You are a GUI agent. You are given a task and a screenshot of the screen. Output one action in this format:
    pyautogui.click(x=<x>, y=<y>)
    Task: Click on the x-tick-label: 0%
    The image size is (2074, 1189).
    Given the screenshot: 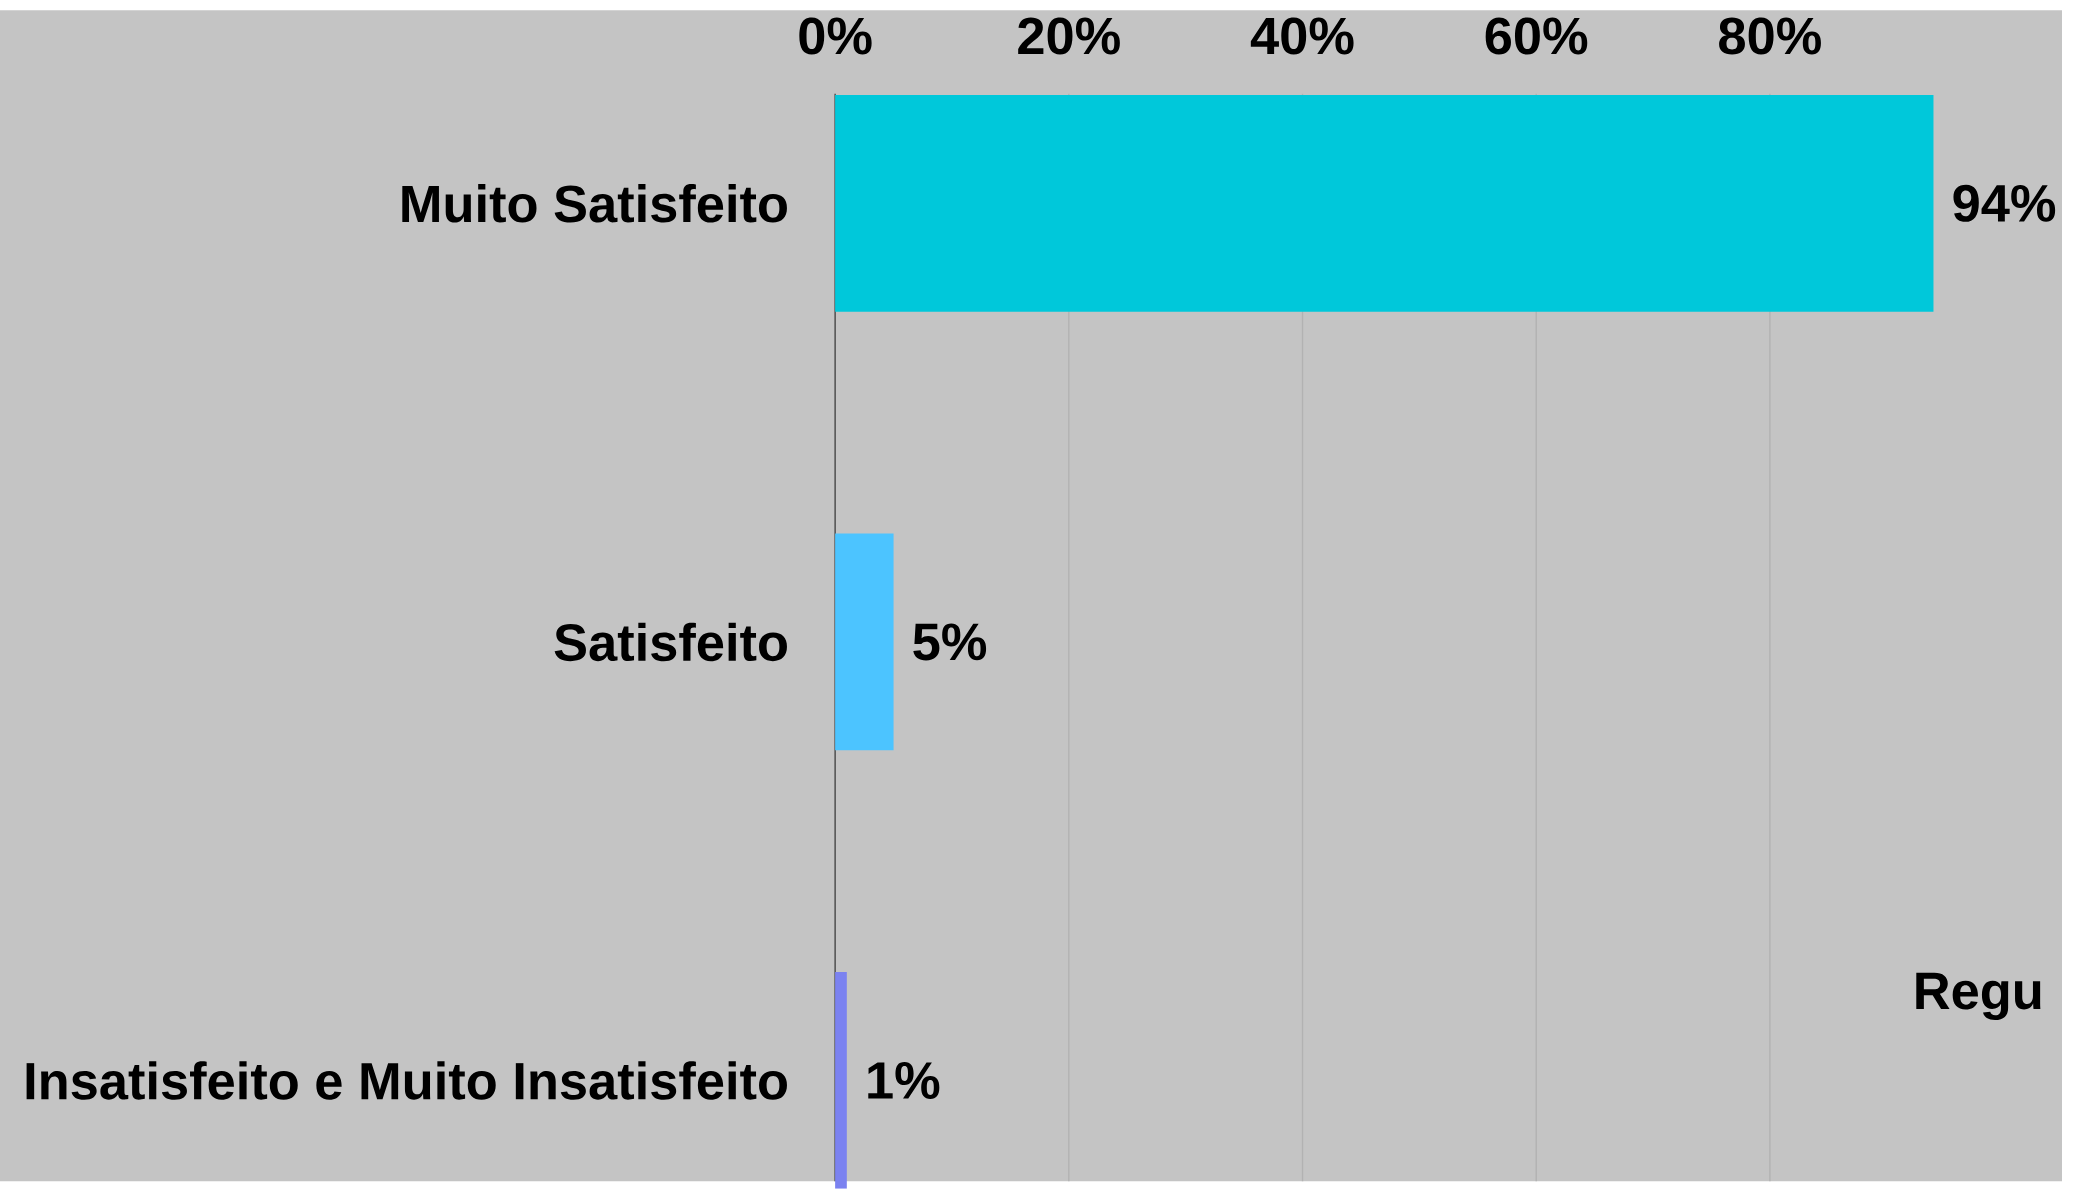 What is the action you would take?
    pyautogui.click(x=835, y=36)
    